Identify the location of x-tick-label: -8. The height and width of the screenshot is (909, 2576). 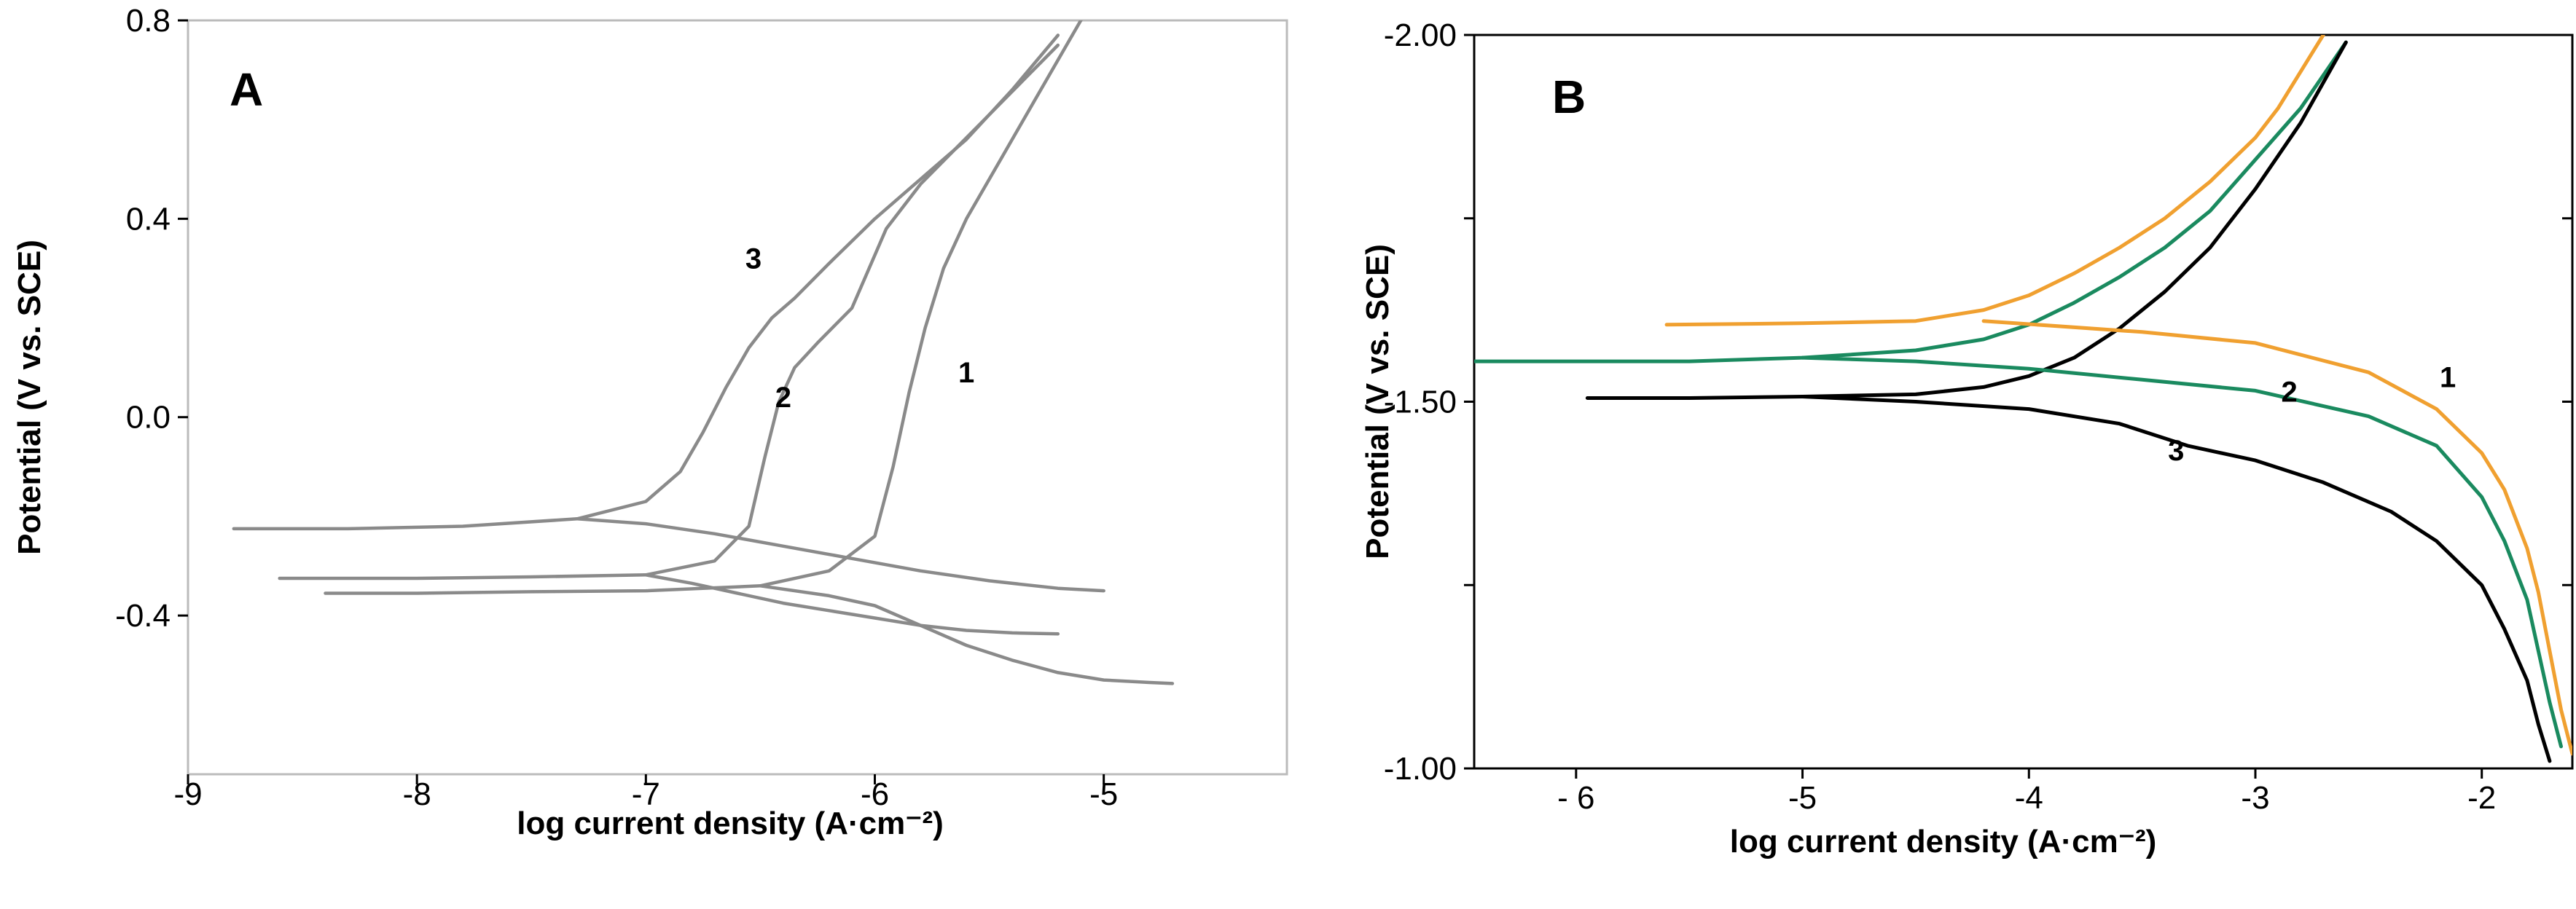
(417, 794).